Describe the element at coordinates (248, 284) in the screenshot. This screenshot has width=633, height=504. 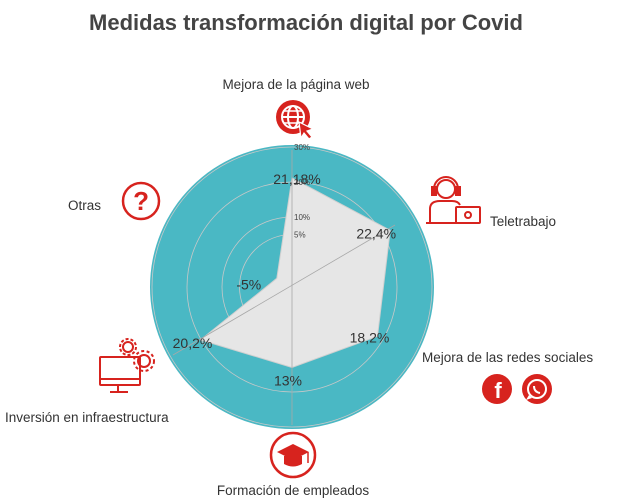
I see `value-label: -5%` at that location.